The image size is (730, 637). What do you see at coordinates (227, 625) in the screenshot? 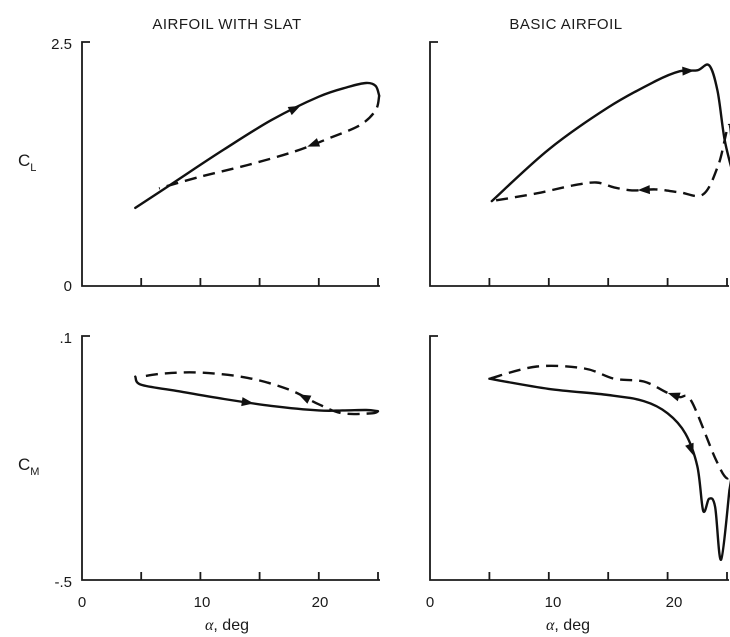
I see `x-axis-label-left: α, deg` at bounding box center [227, 625].